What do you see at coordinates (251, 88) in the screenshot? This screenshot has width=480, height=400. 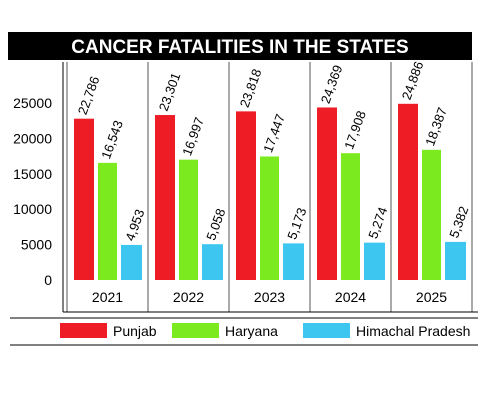 I see `data-label: 23,818` at bounding box center [251, 88].